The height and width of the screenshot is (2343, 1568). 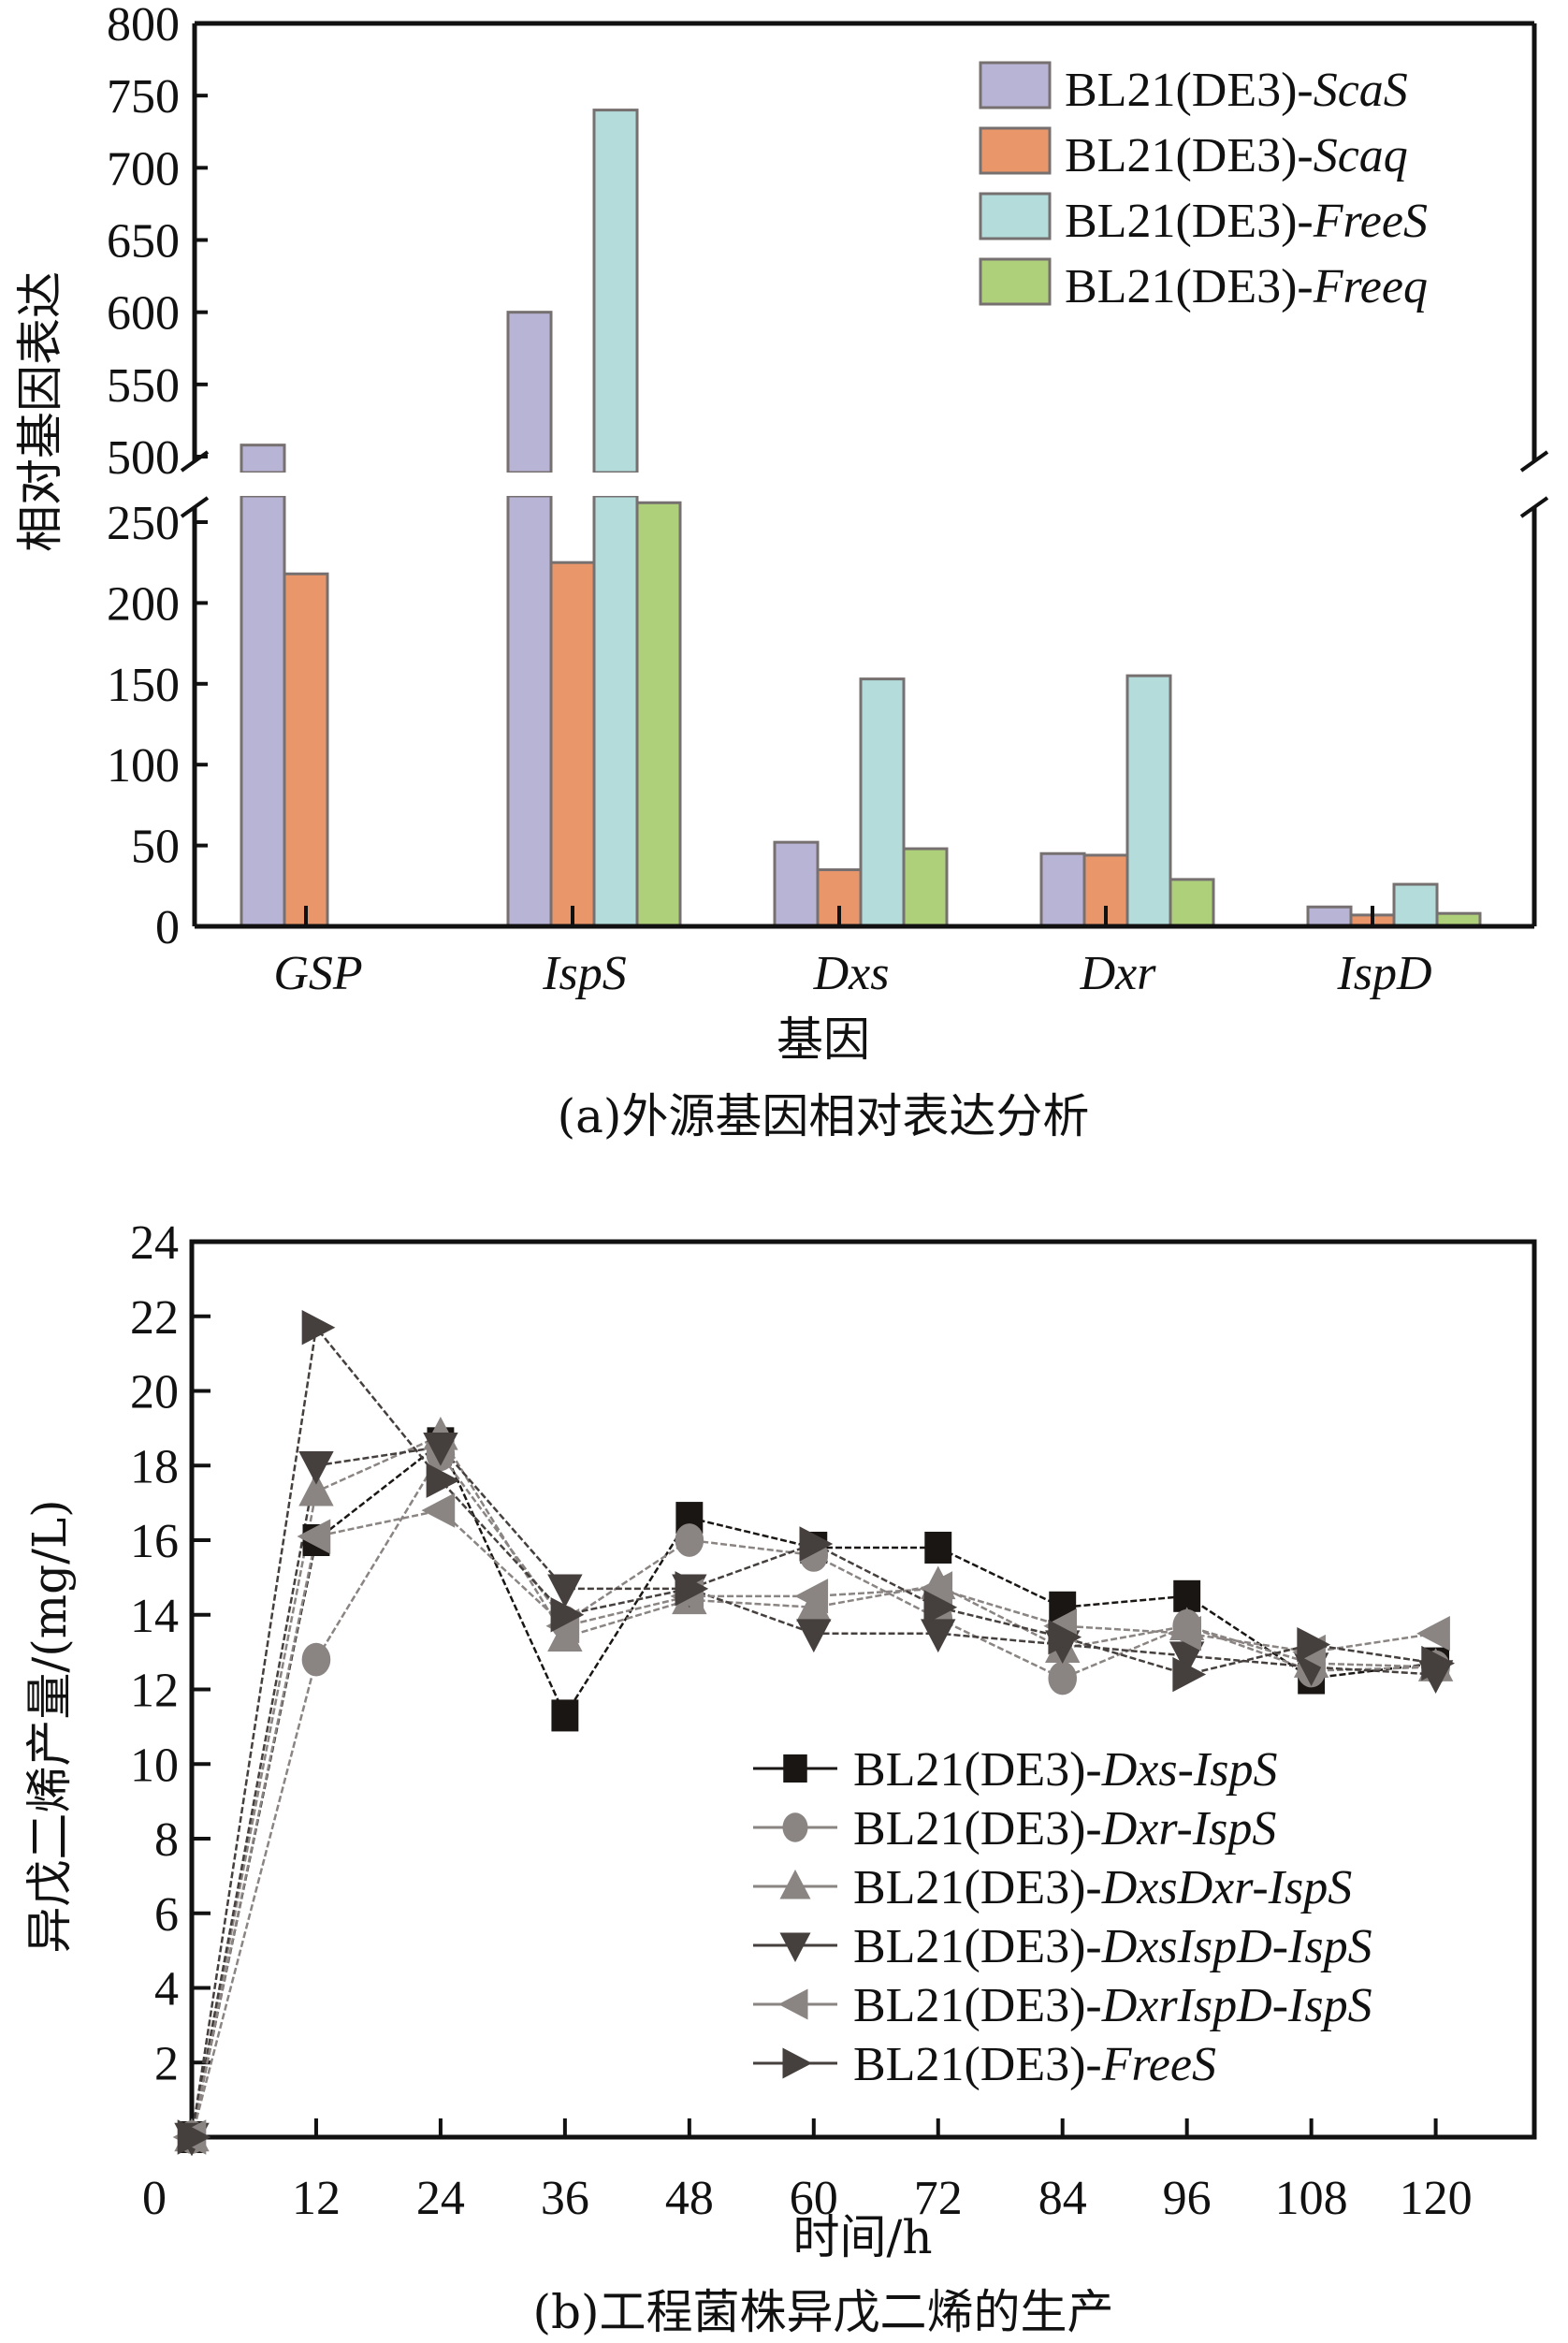 What do you see at coordinates (824, 1116) in the screenshot?
I see `figure-caption-a: (a)外源基因相对表达分析` at bounding box center [824, 1116].